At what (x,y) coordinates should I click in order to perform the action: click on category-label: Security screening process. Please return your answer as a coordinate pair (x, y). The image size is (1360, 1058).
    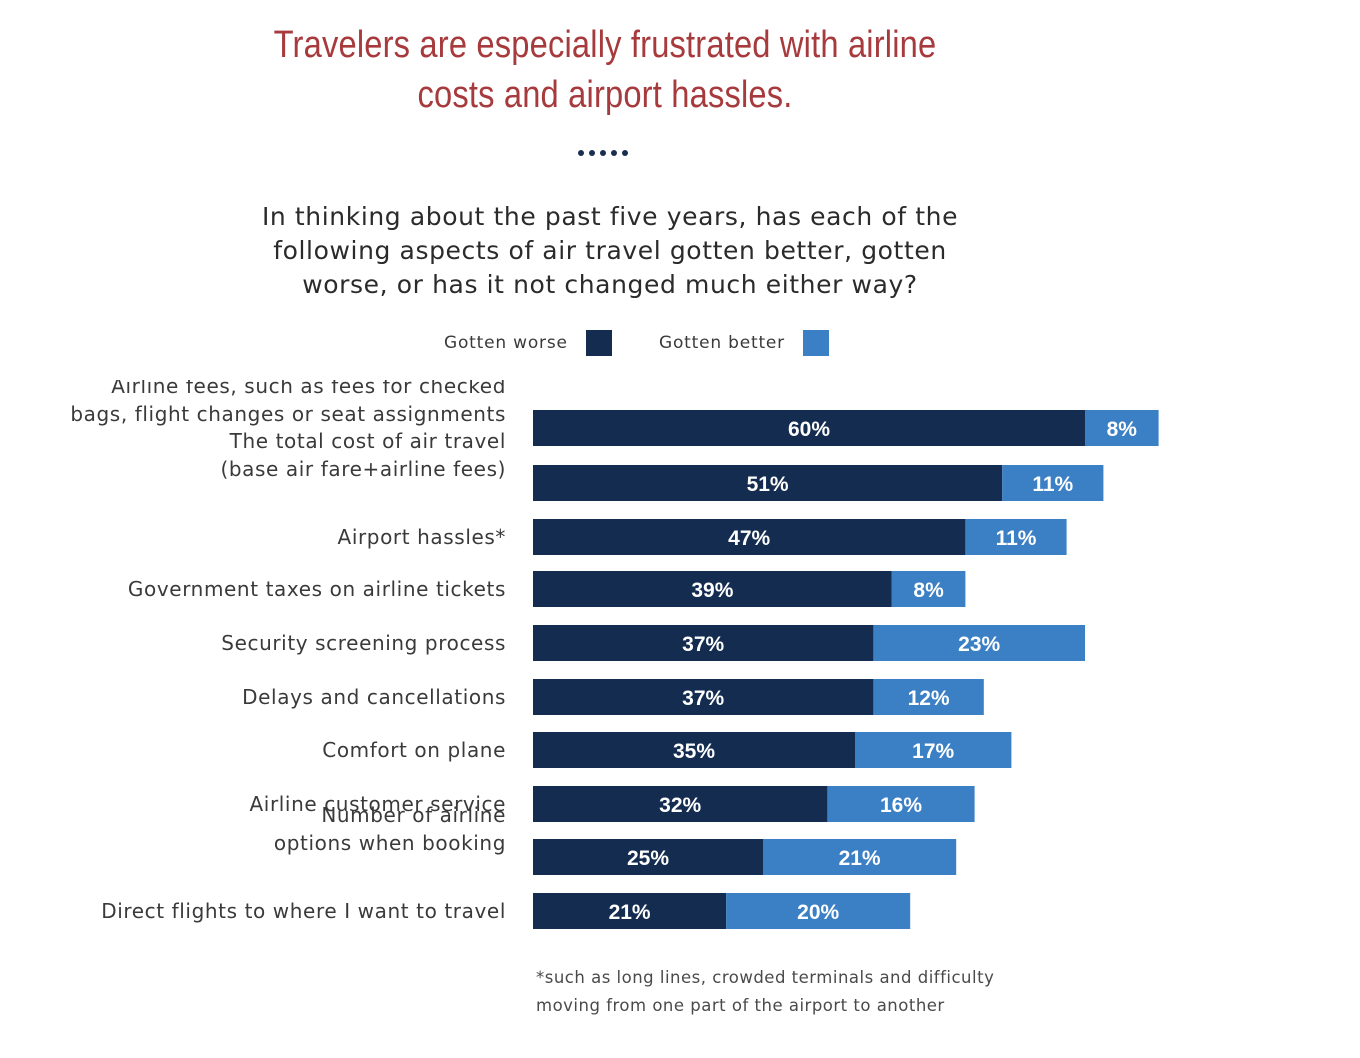
    Looking at the image, I should click on (363, 643).